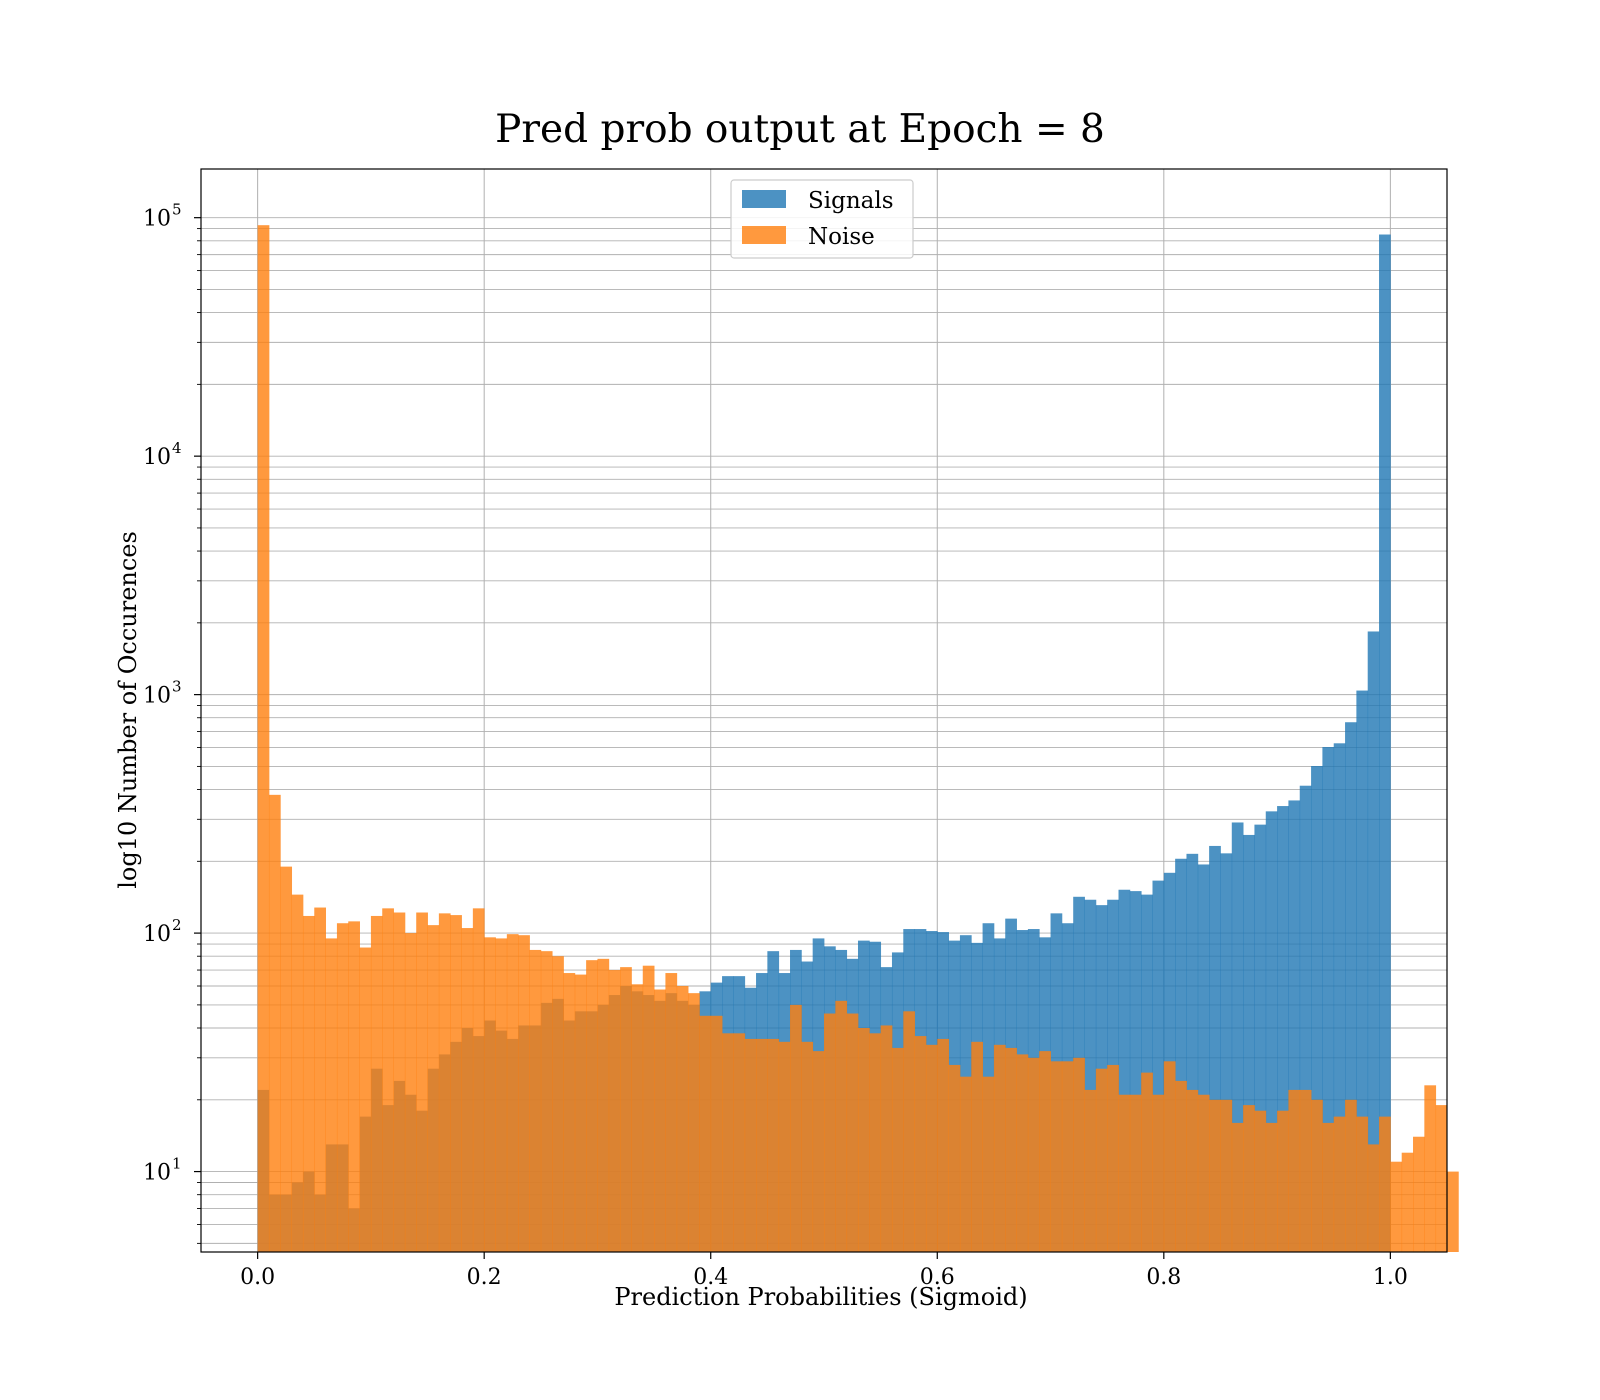  I want to click on y-tick-label-exponent: 2, so click(177, 925).